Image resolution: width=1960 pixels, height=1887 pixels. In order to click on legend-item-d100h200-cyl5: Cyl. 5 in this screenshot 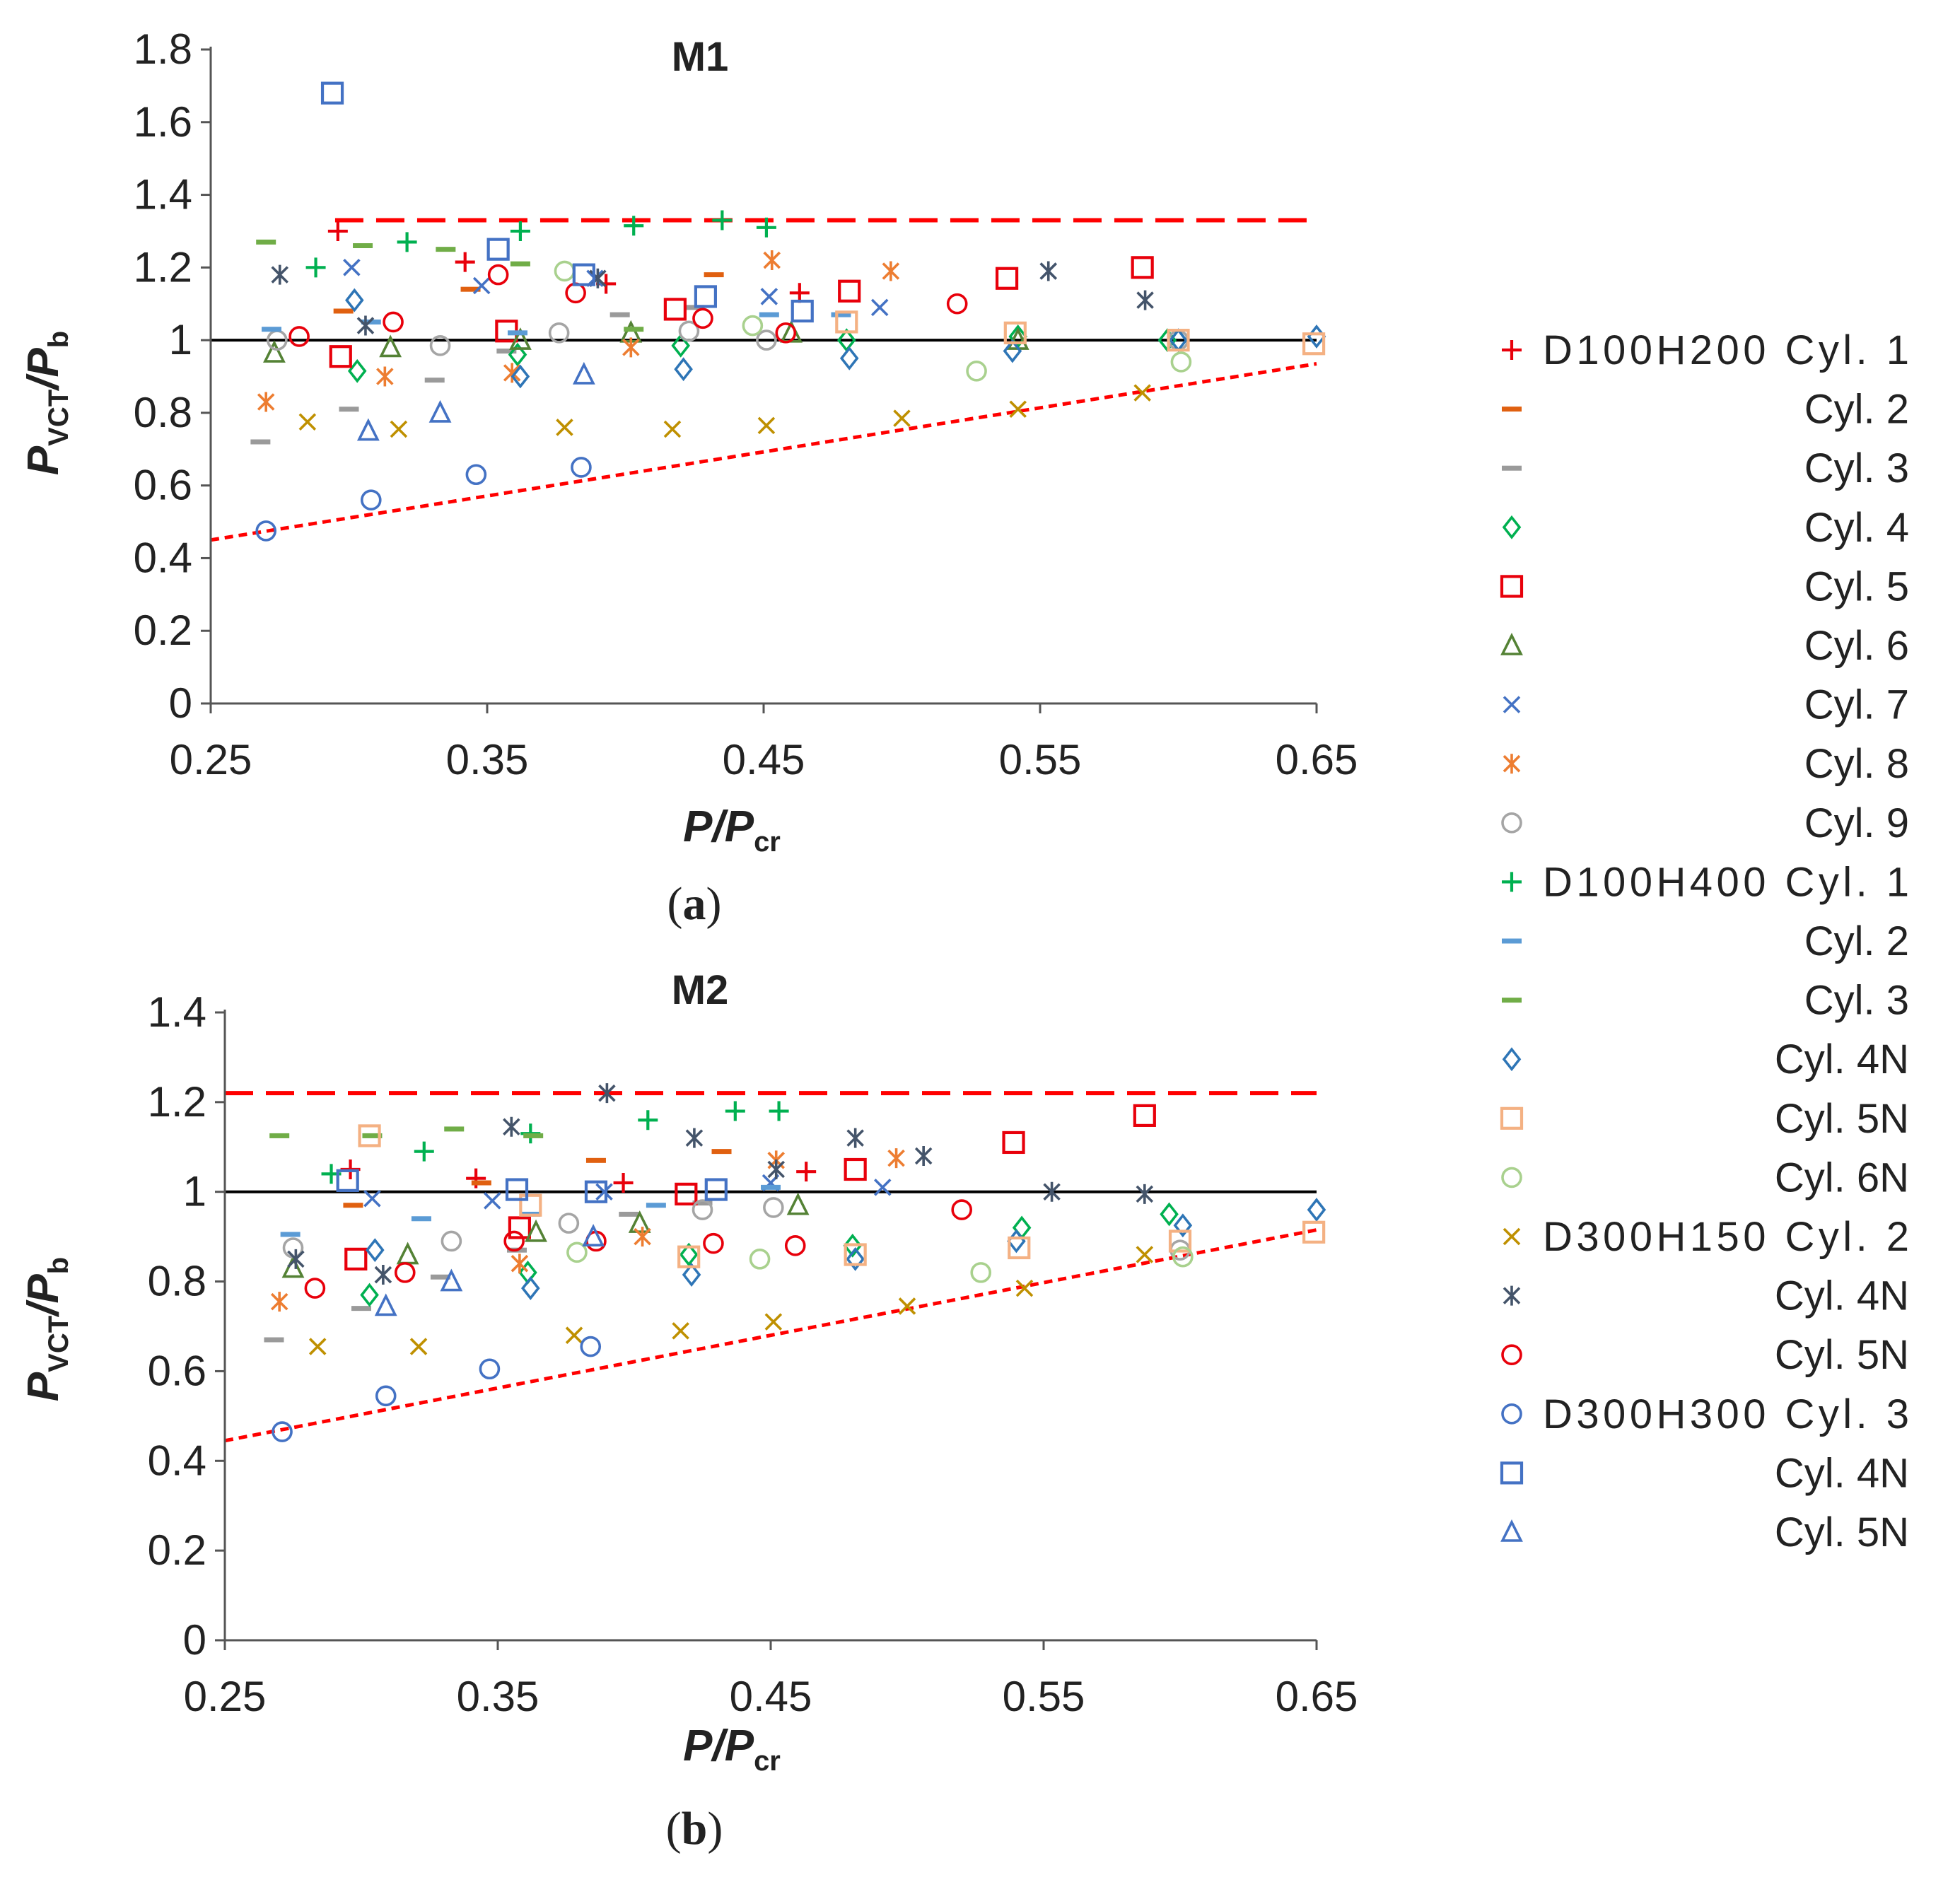, I will do `click(1704, 586)`.